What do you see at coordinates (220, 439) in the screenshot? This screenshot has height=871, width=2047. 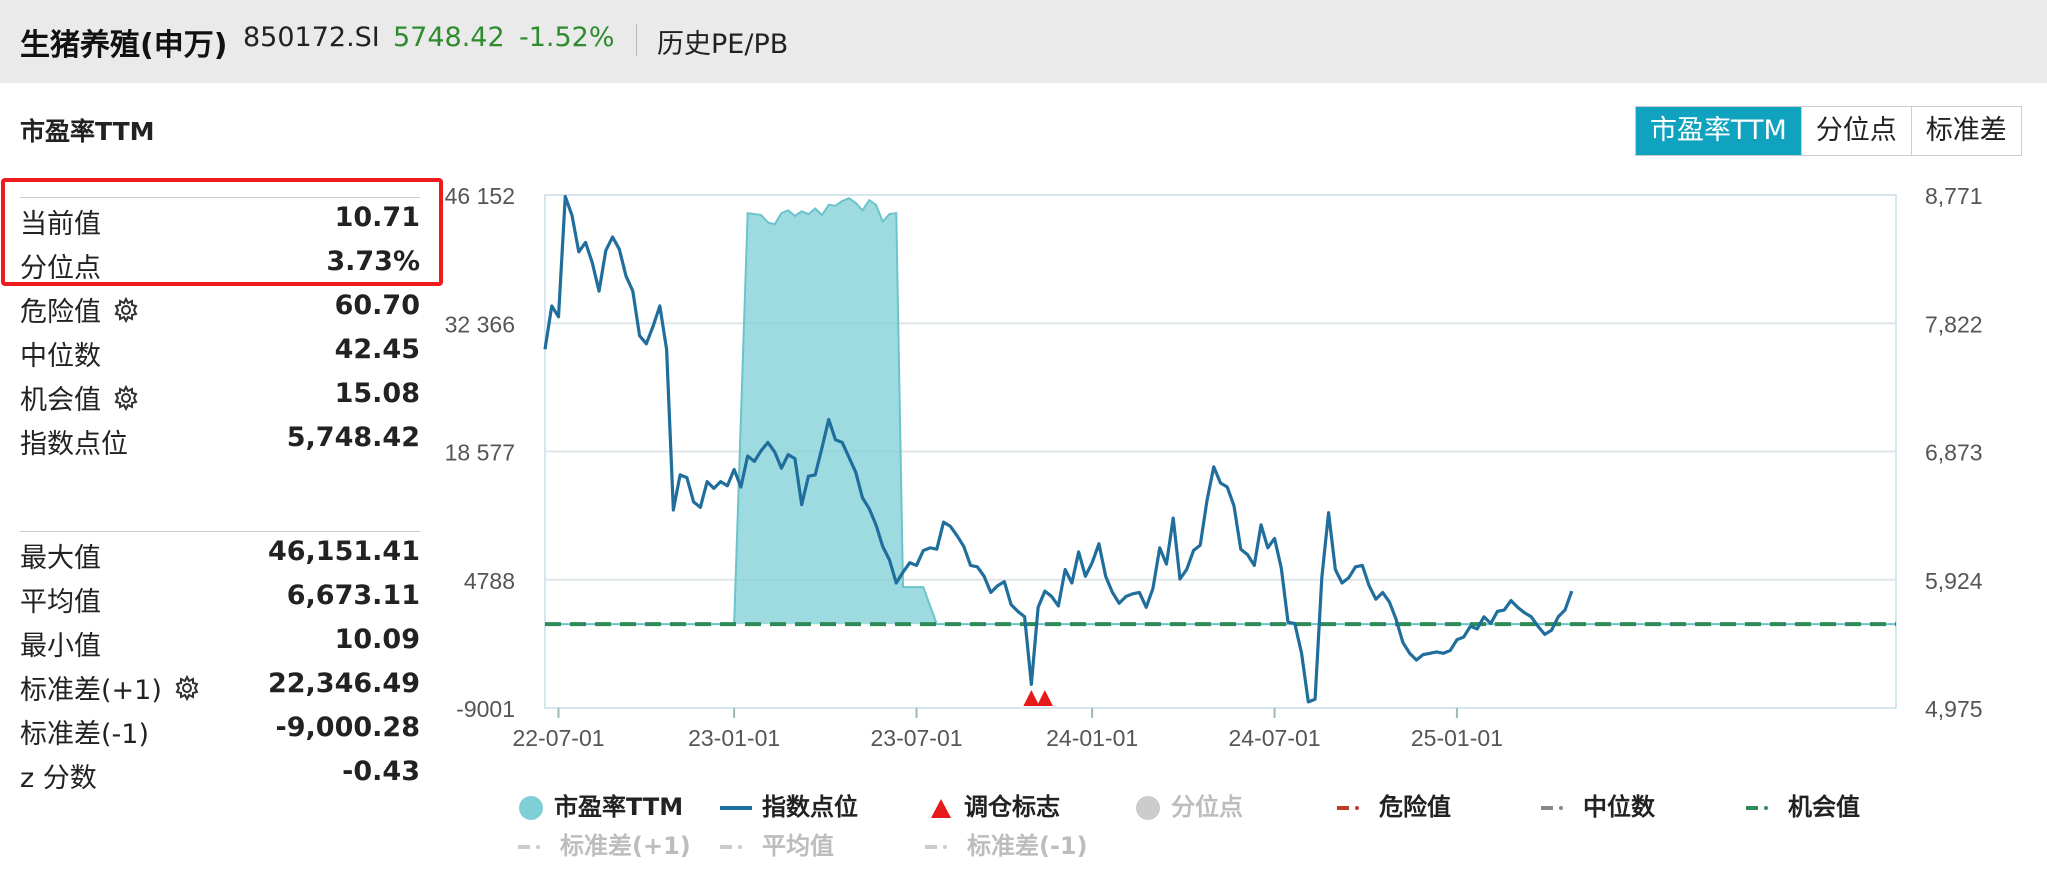 I see `stat-row: 指数点位 5,748.42` at bounding box center [220, 439].